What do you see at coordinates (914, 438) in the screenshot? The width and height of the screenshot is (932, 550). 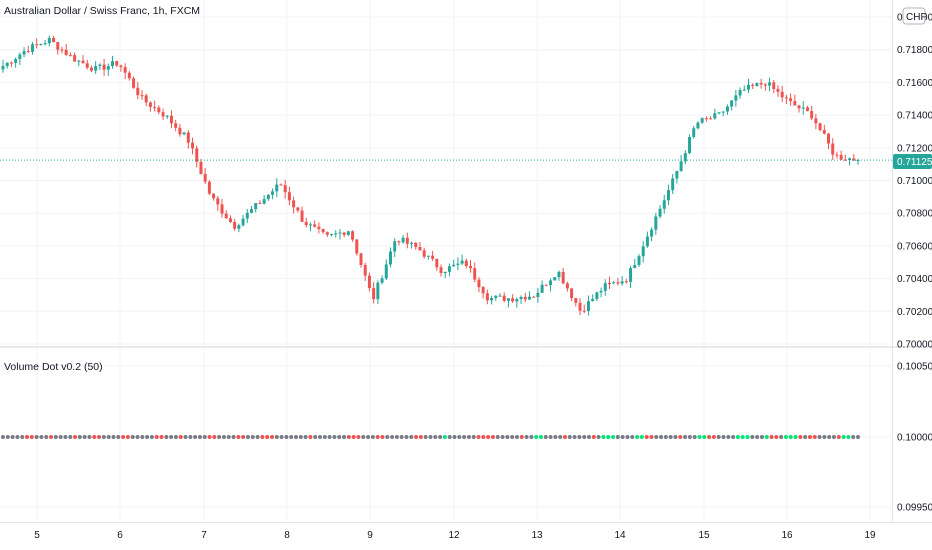 I see `indicator-axis: 0.10050 0.10000 0.09950` at bounding box center [914, 438].